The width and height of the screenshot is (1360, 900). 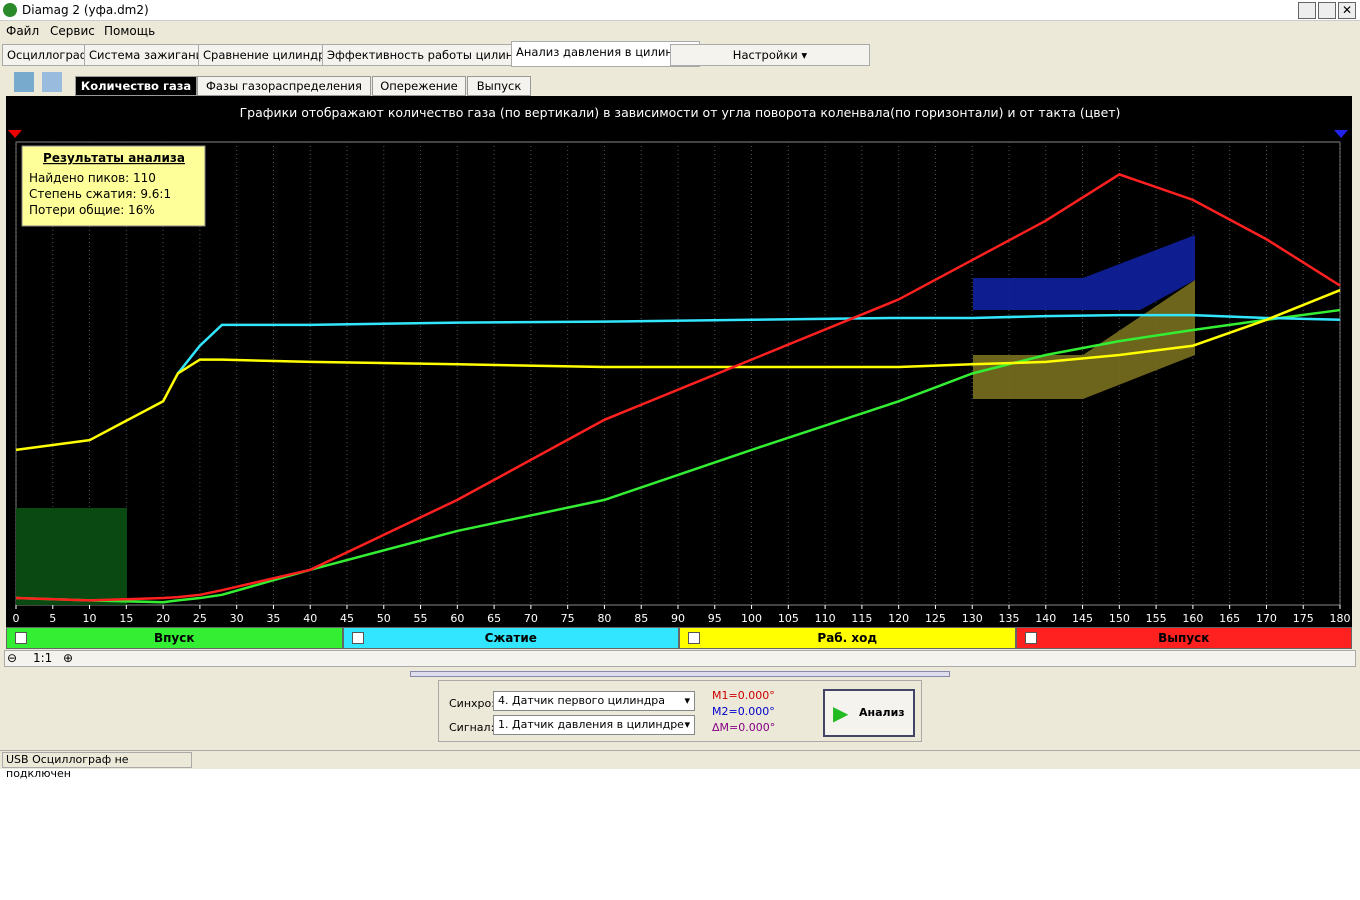 What do you see at coordinates (680, 10) in the screenshot?
I see `title-bar: Diamag 2 (уфа.dm2) ✕` at bounding box center [680, 10].